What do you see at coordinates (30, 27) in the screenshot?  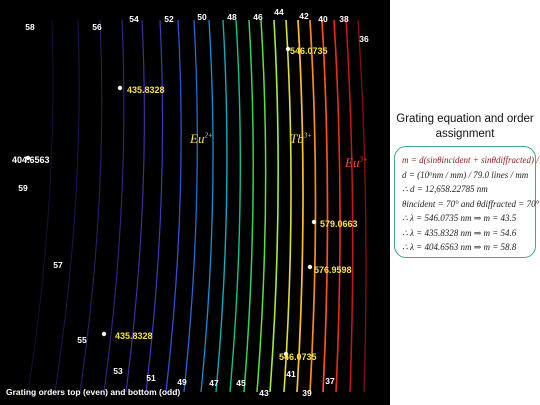 I see `order-58-label: 58` at bounding box center [30, 27].